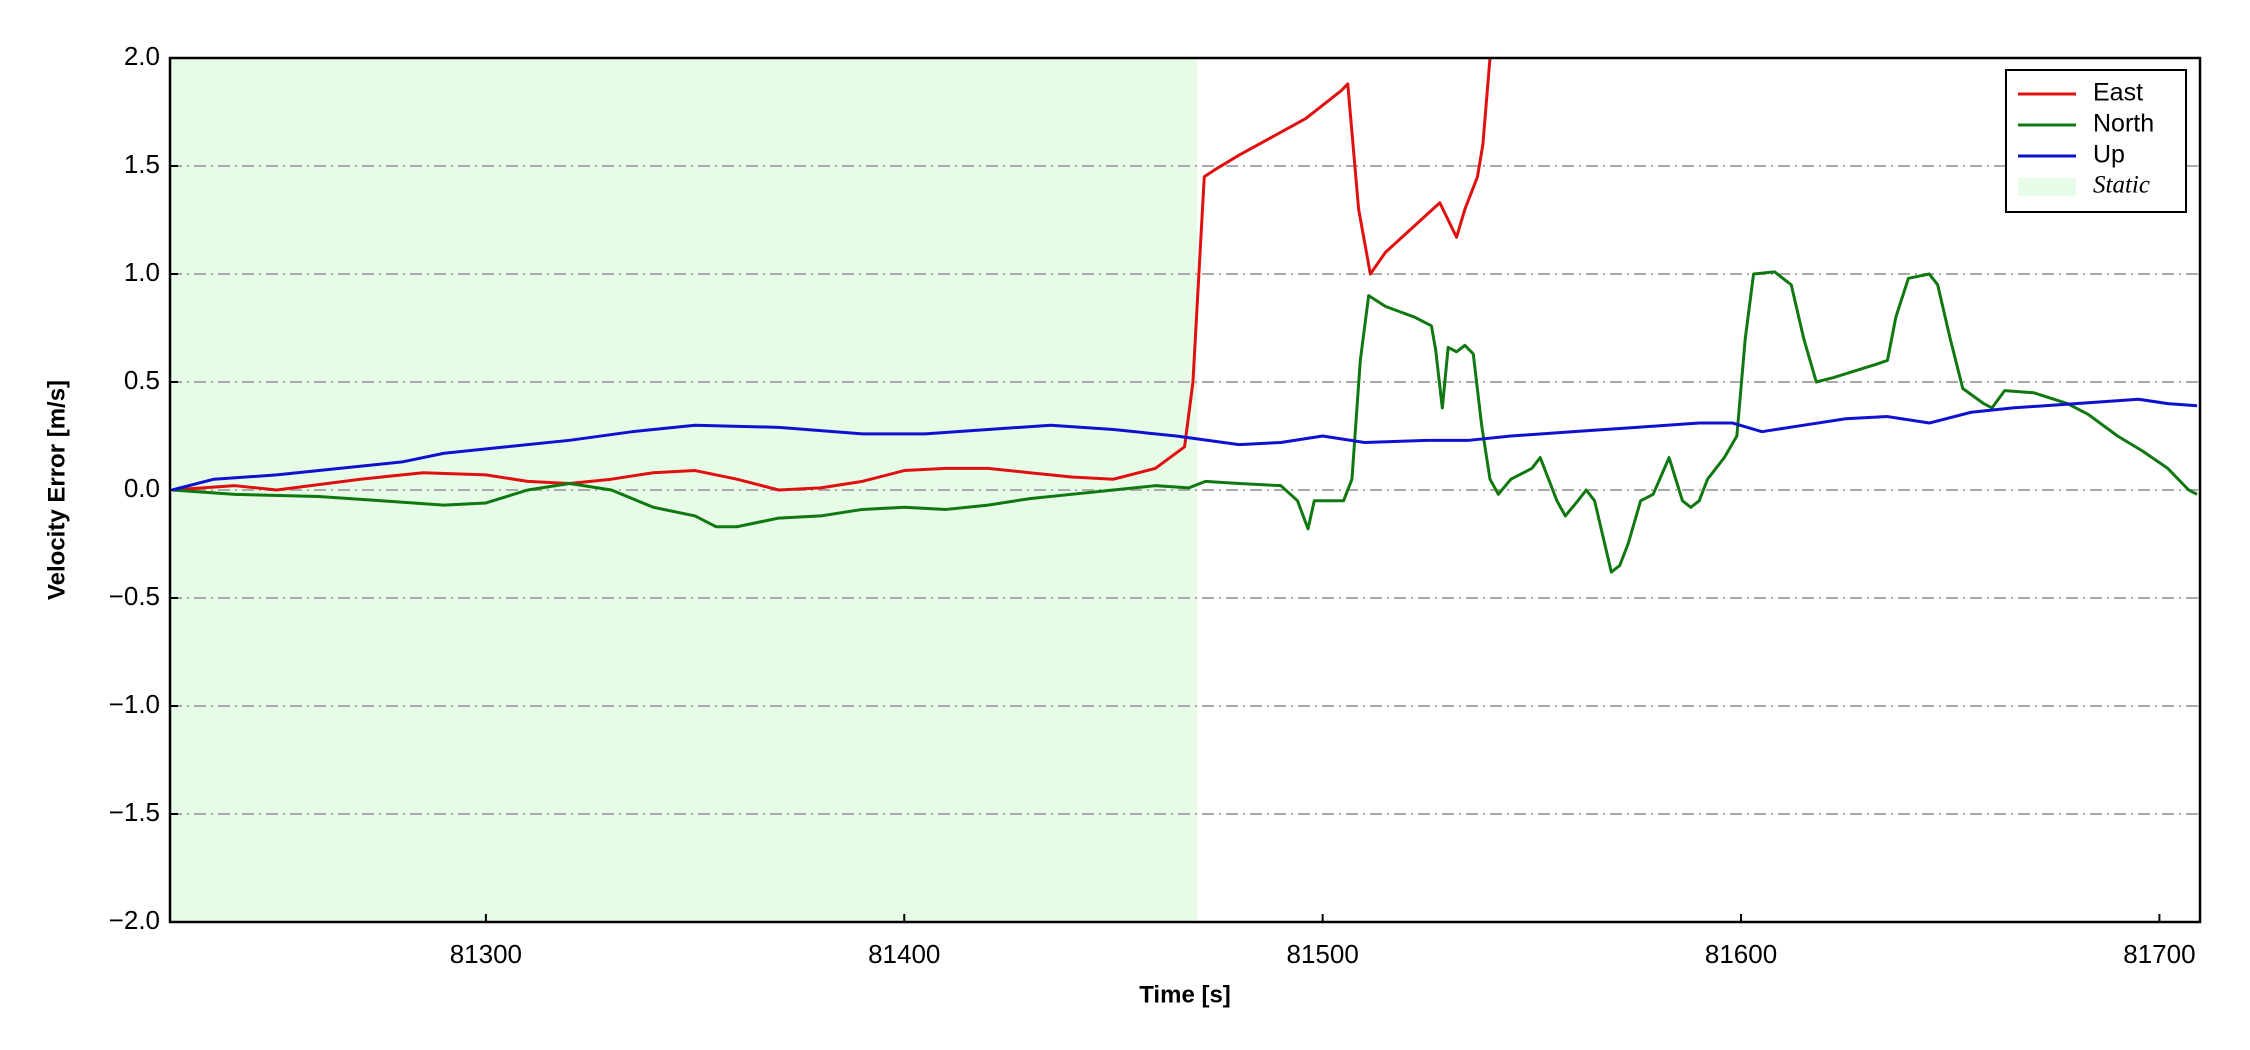 This screenshot has width=2250, height=1050. What do you see at coordinates (1185, 994) in the screenshot?
I see `x-axis-label: Time [s]` at bounding box center [1185, 994].